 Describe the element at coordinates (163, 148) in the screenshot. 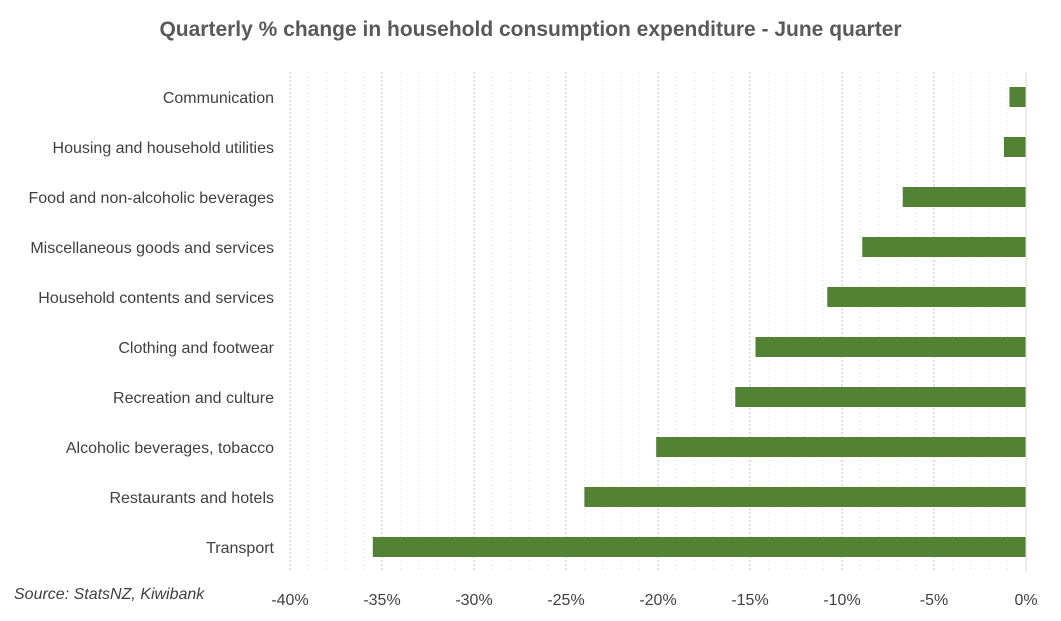

I see `category-label: Housing and household utilities` at that location.